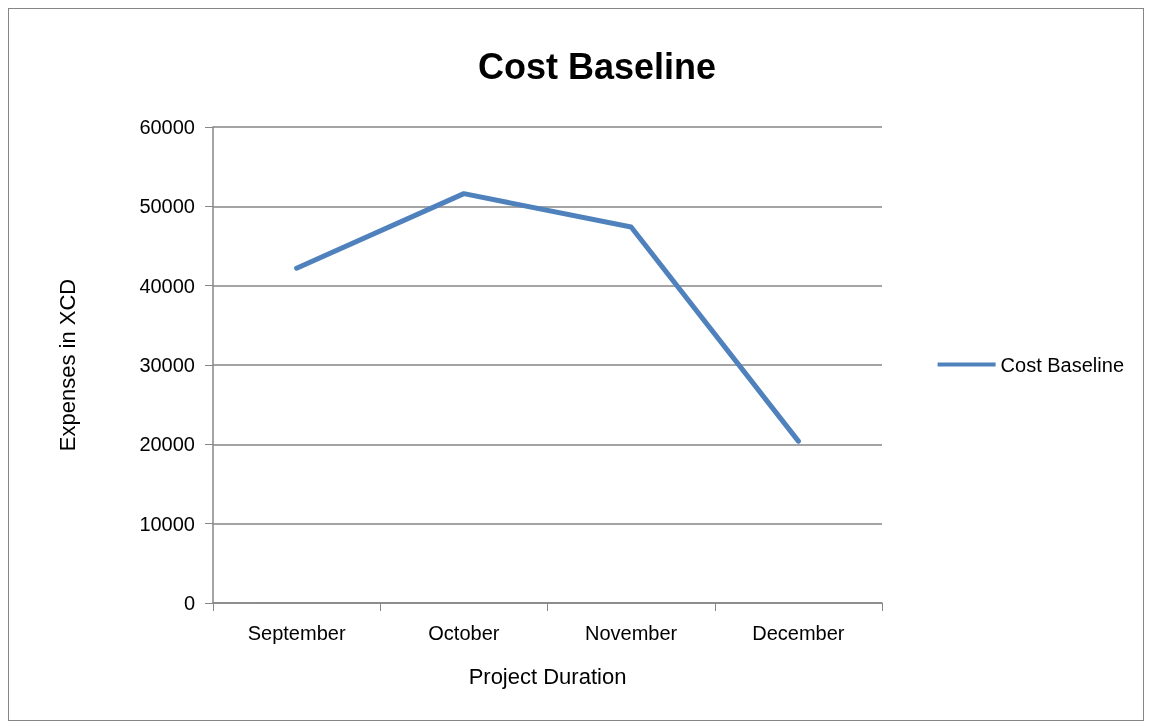 This screenshot has height=727, width=1150. What do you see at coordinates (67, 365) in the screenshot?
I see `y-axis-title: Expenses in XCD` at bounding box center [67, 365].